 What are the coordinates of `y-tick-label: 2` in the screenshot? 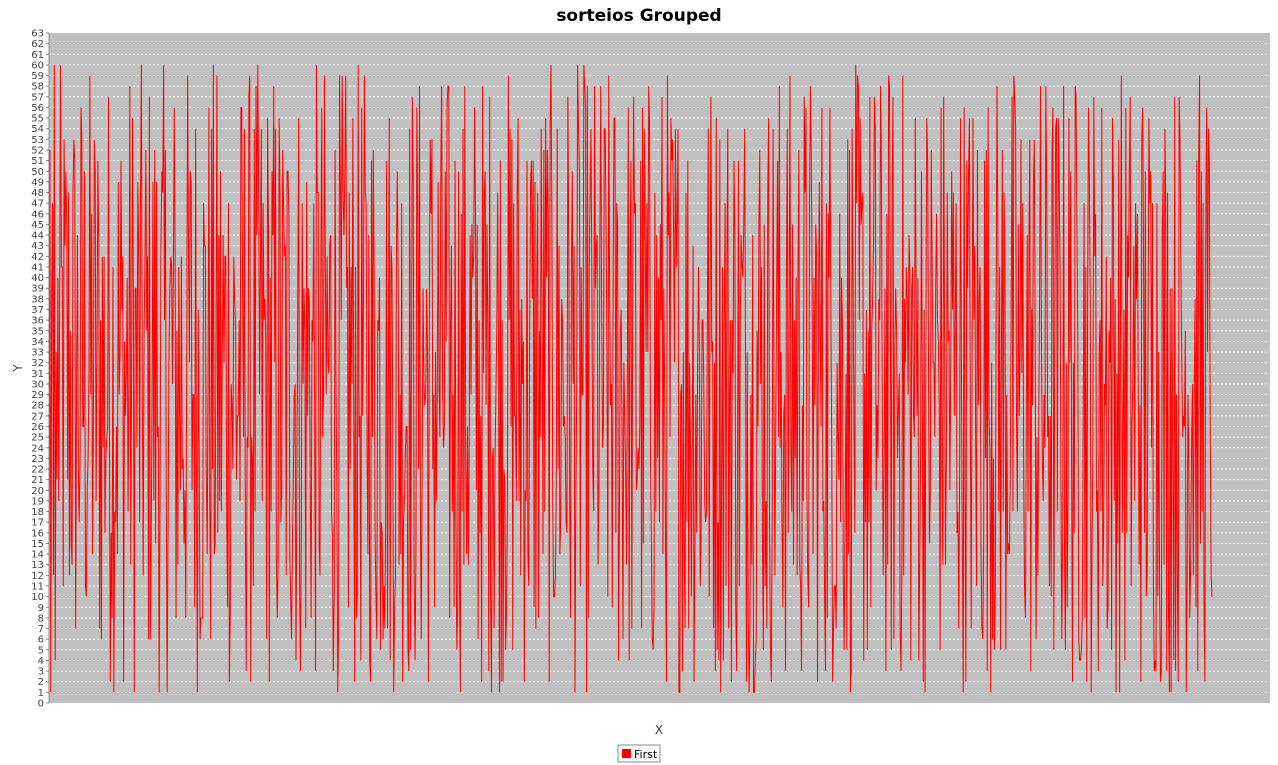 It's located at (41, 682).